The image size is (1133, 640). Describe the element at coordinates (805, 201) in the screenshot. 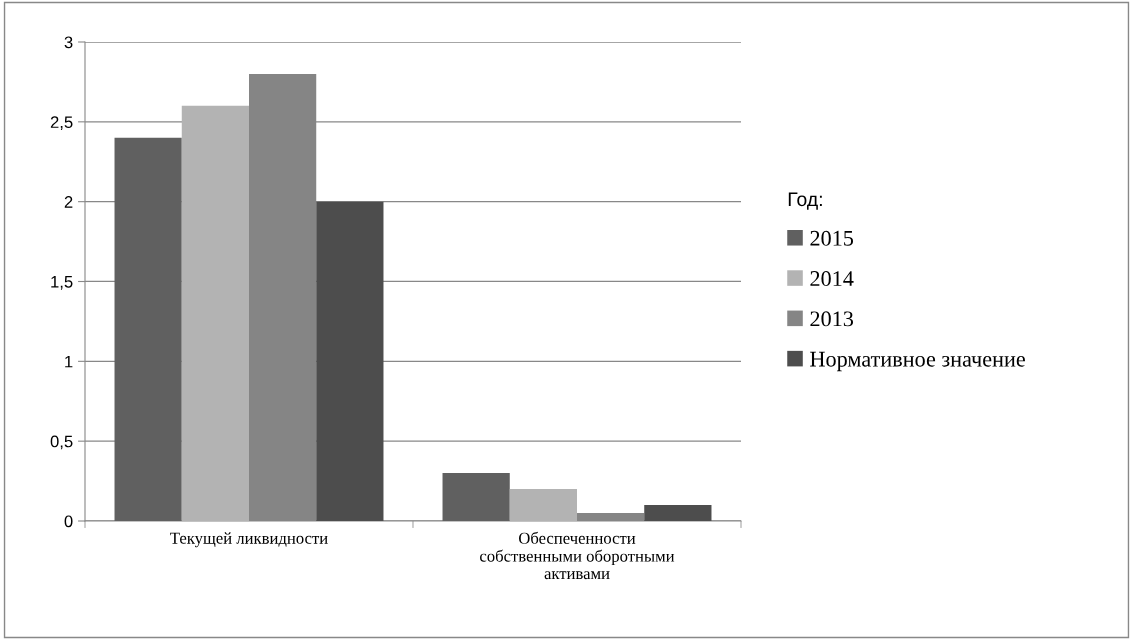

I see `legend-title: Год:` at that location.